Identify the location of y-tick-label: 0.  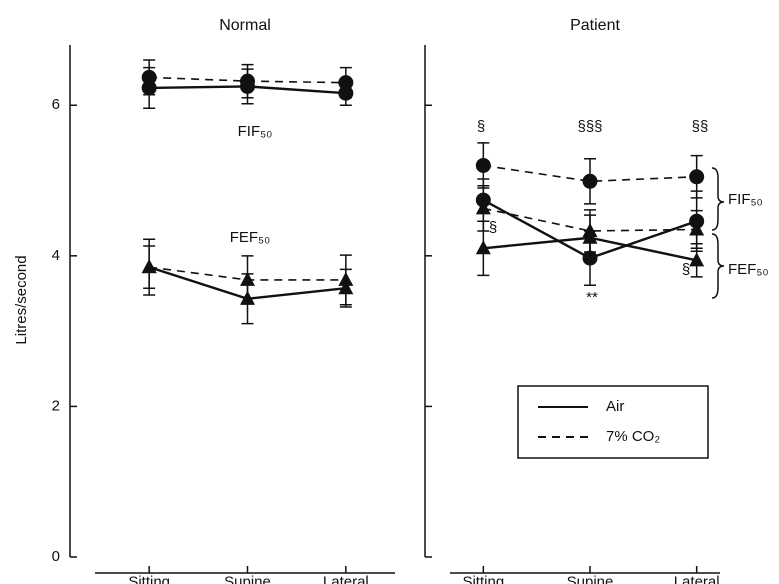
(56, 556).